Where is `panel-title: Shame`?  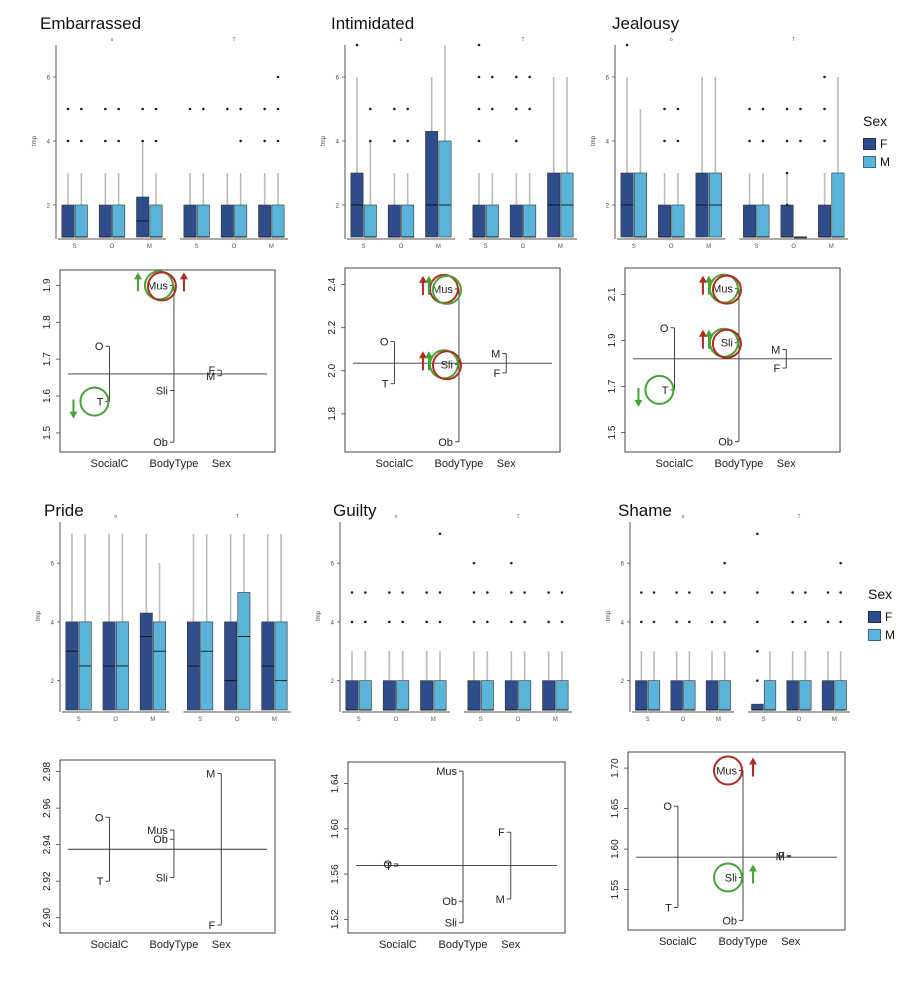
panel-title: Shame is located at coordinates (645, 510).